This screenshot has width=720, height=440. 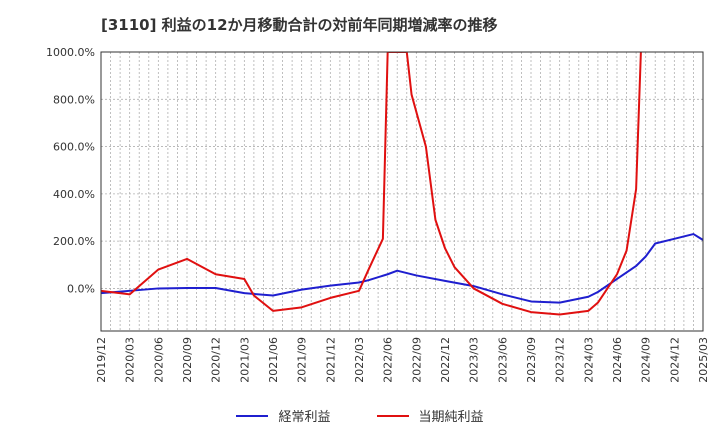 What do you see at coordinates (158, 360) in the screenshot?
I see `x-tick-label: 2020/06` at bounding box center [158, 360].